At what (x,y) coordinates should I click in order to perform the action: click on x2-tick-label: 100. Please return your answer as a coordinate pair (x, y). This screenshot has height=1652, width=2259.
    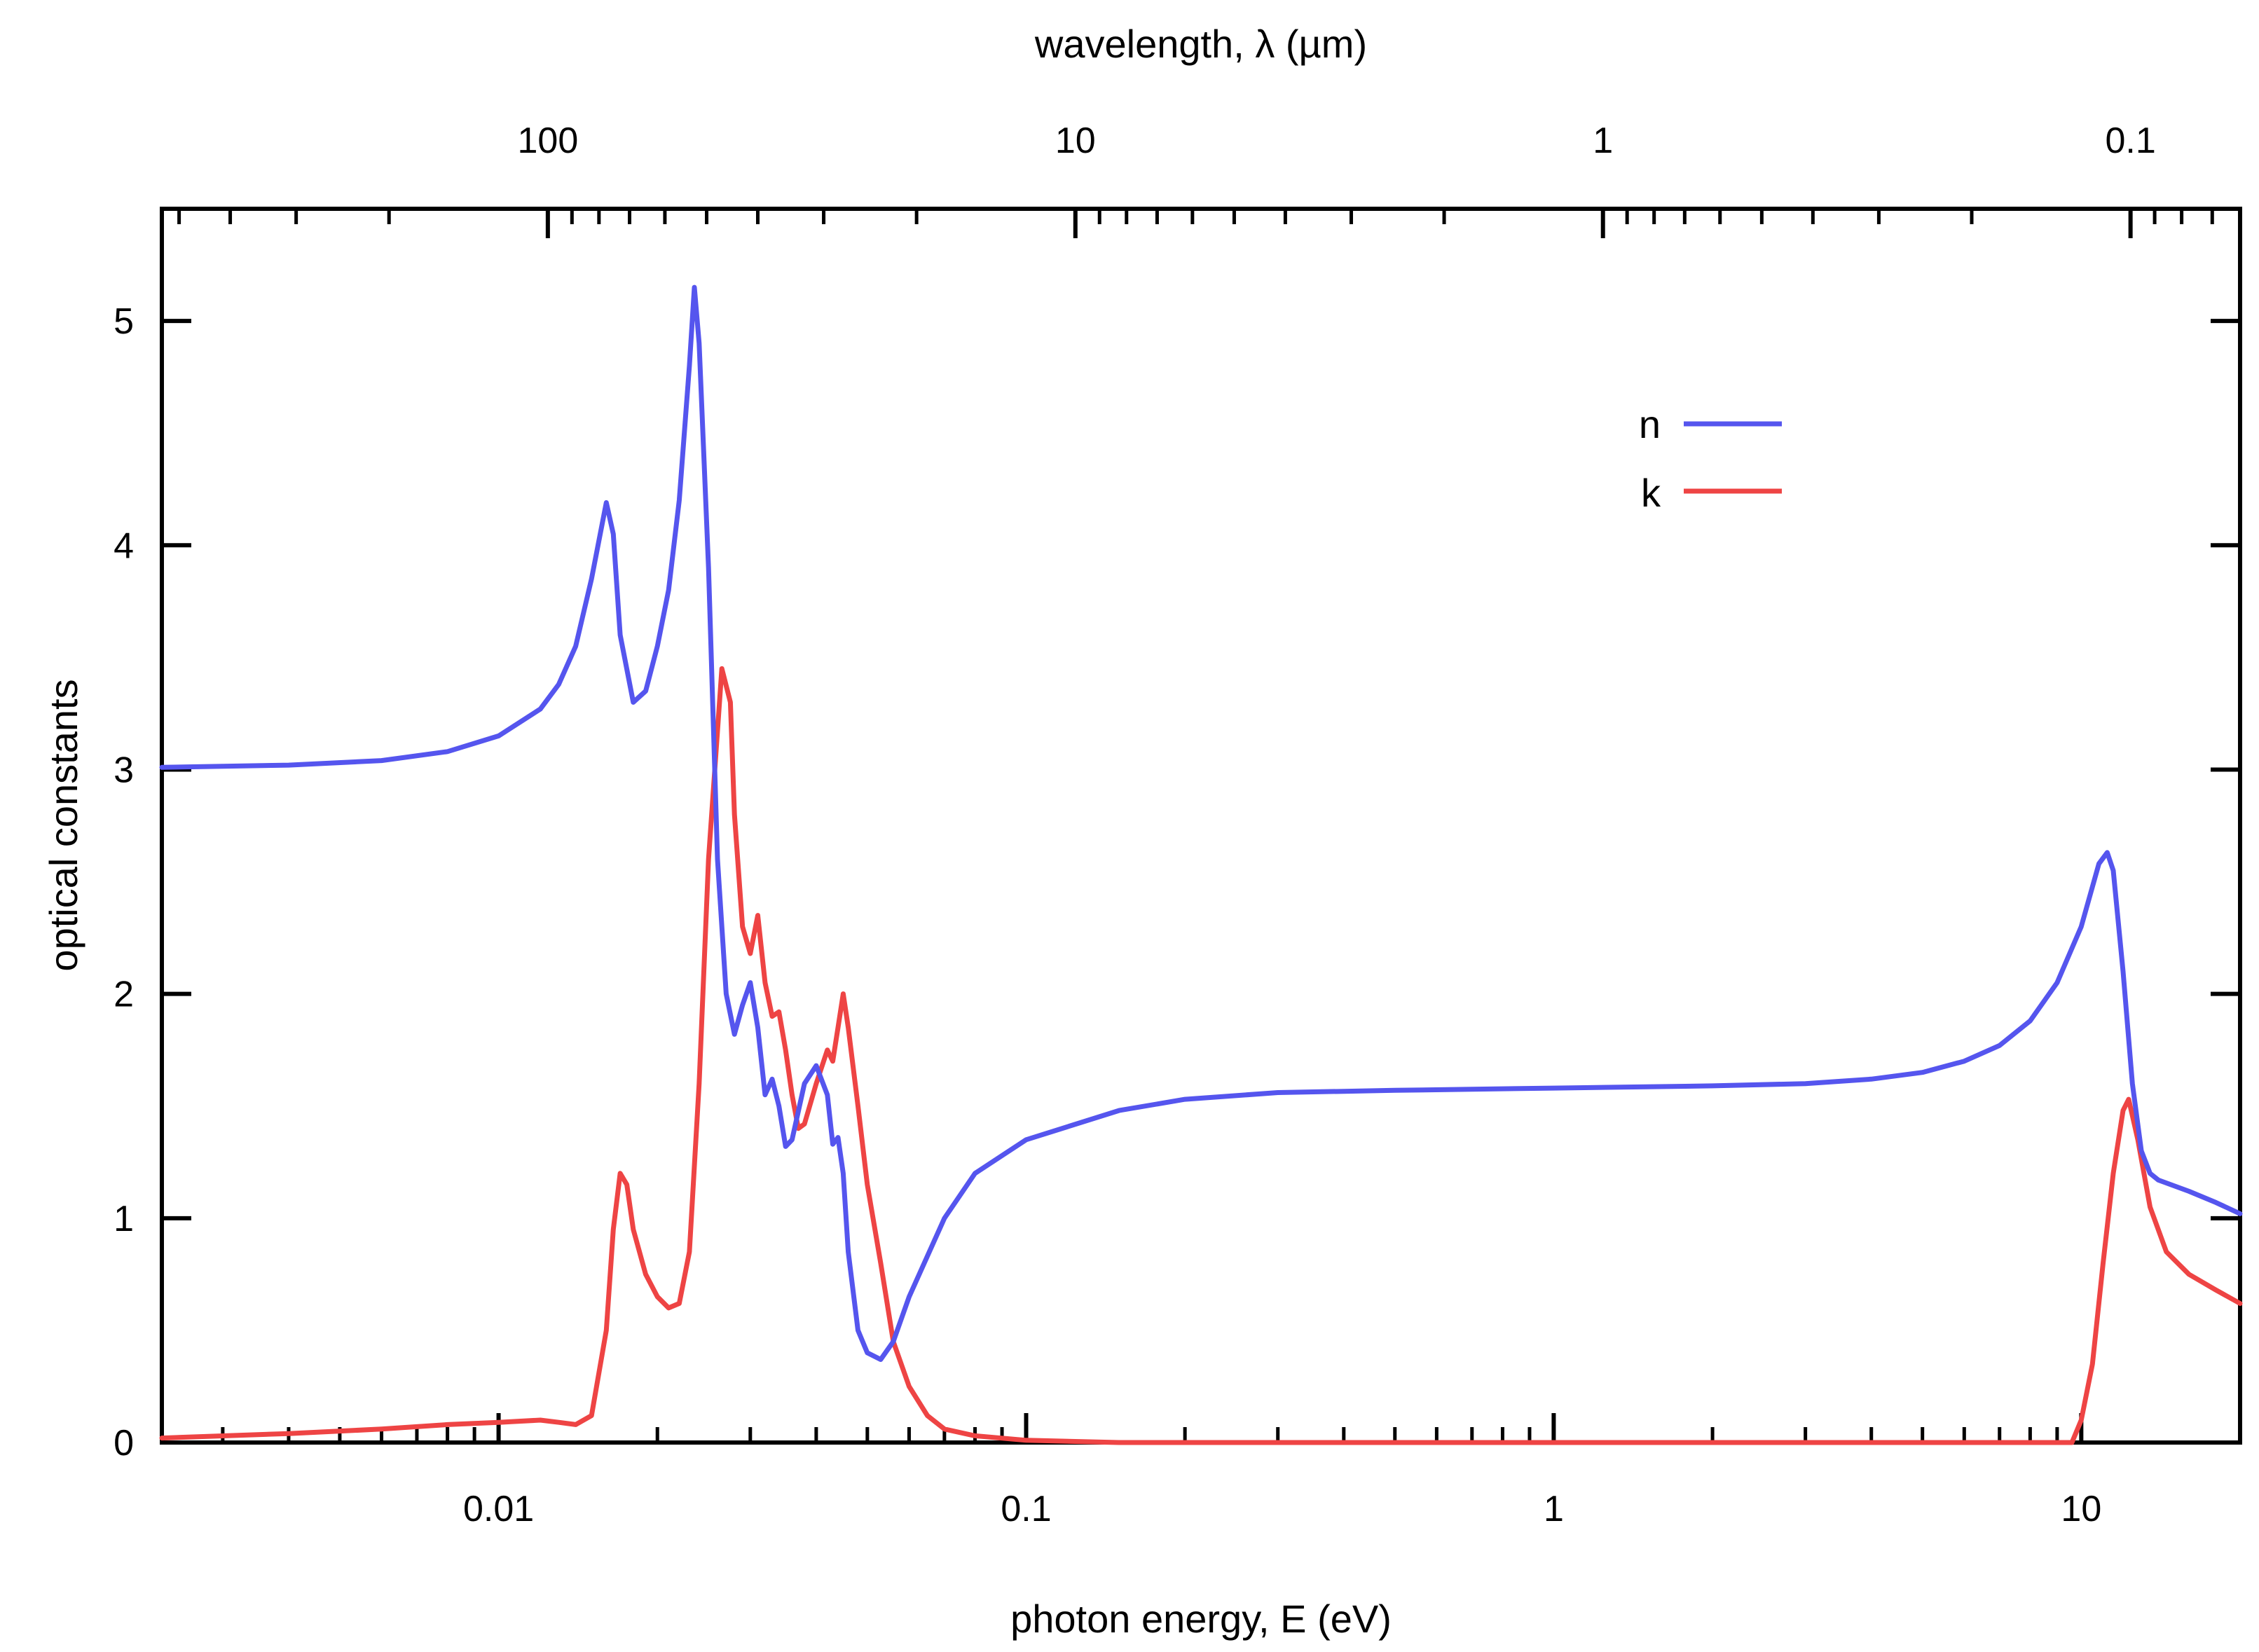
    Looking at the image, I should click on (547, 141).